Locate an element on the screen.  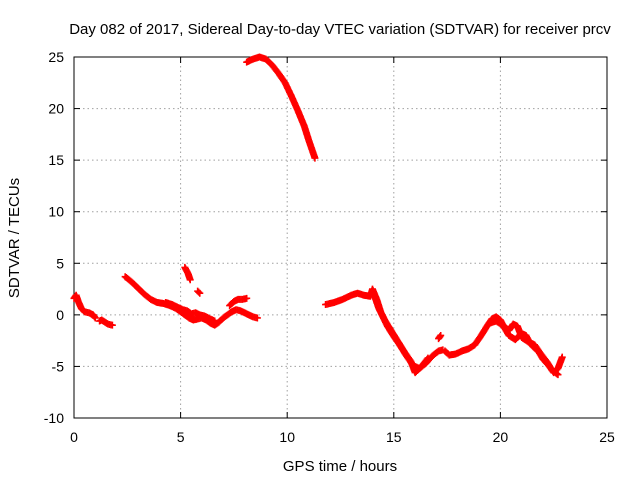
y-tick-label: 20 is located at coordinates (56, 109).